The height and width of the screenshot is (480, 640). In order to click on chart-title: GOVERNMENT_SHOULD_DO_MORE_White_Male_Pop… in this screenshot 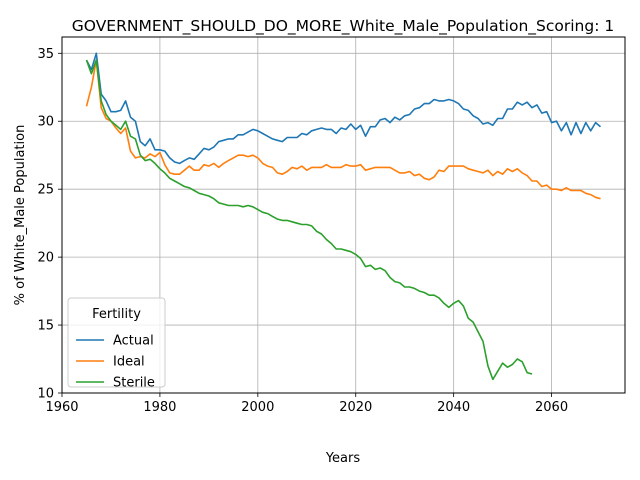, I will do `click(343, 26)`.